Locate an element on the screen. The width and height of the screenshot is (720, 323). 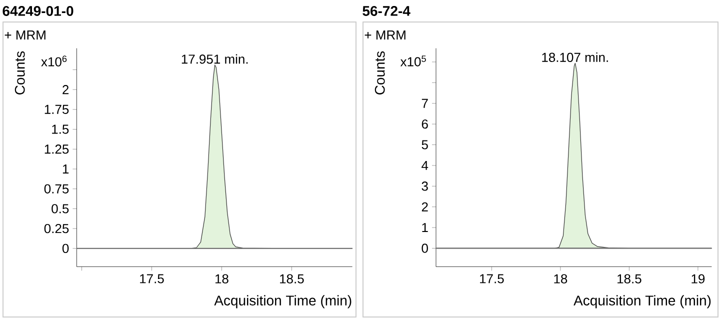
y-tick-label: 7 is located at coordinates (425, 103).